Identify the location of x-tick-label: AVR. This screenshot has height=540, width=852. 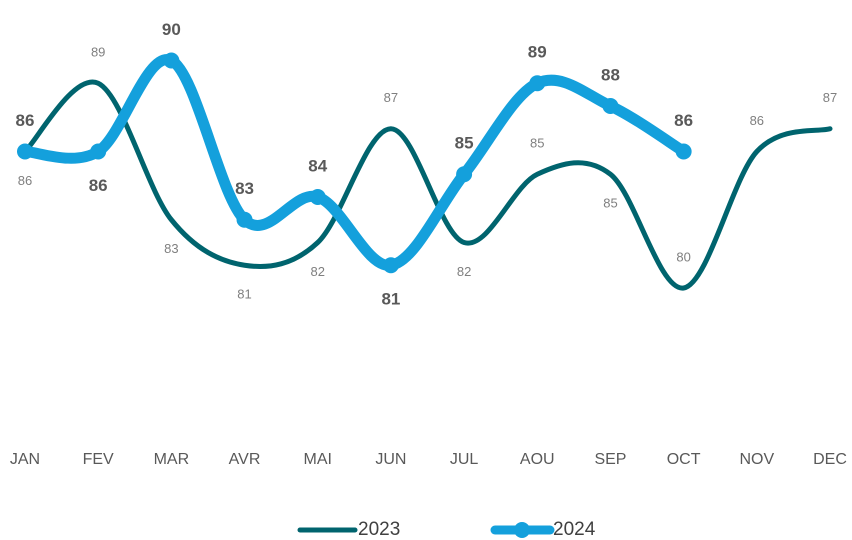
(245, 459).